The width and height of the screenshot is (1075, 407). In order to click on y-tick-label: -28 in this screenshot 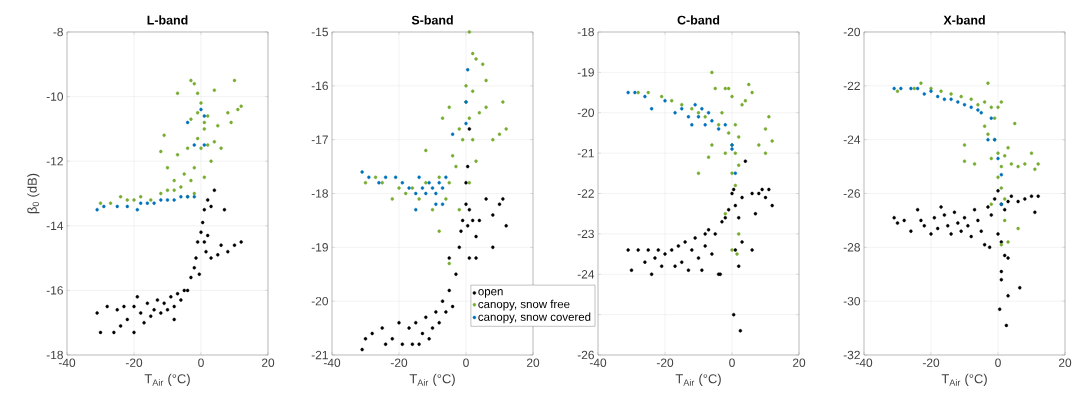, I will do `click(851, 247)`.